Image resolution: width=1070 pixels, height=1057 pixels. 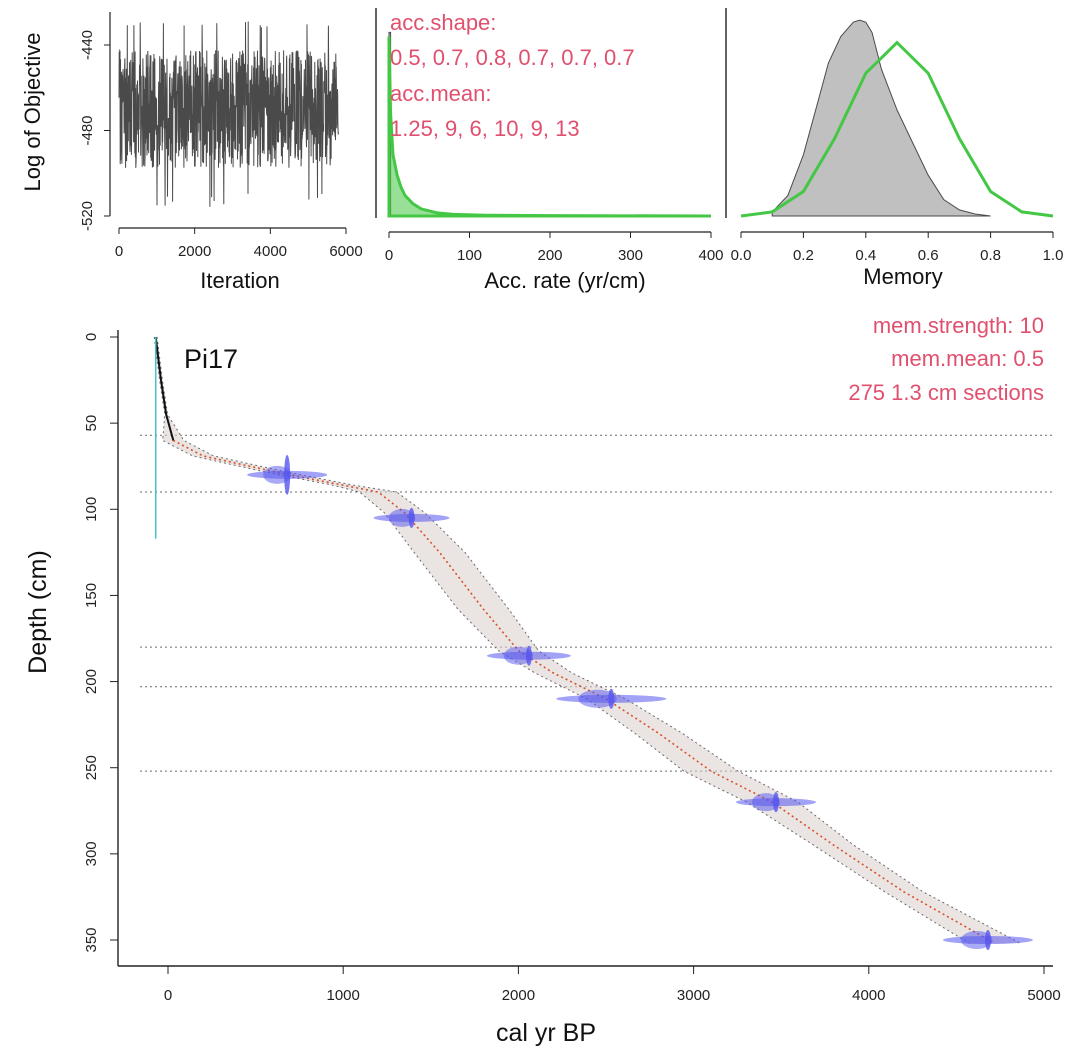 I want to click on trace-x-tick-label: 6000, so click(x=345, y=251).